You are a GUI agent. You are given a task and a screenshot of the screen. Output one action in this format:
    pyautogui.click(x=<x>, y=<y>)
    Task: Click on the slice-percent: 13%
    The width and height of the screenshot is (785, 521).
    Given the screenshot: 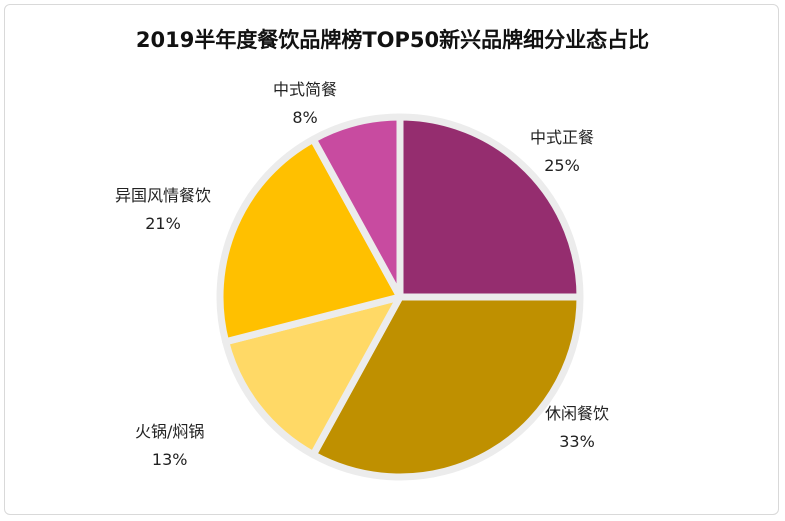 What is the action you would take?
    pyautogui.click(x=169, y=459)
    